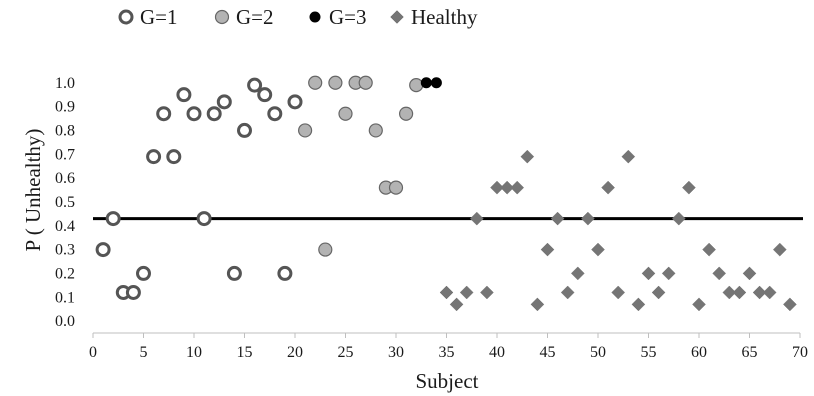 The width and height of the screenshot is (814, 396). What do you see at coordinates (245, 352) in the screenshot?
I see `x-tick-label: 15` at bounding box center [245, 352].